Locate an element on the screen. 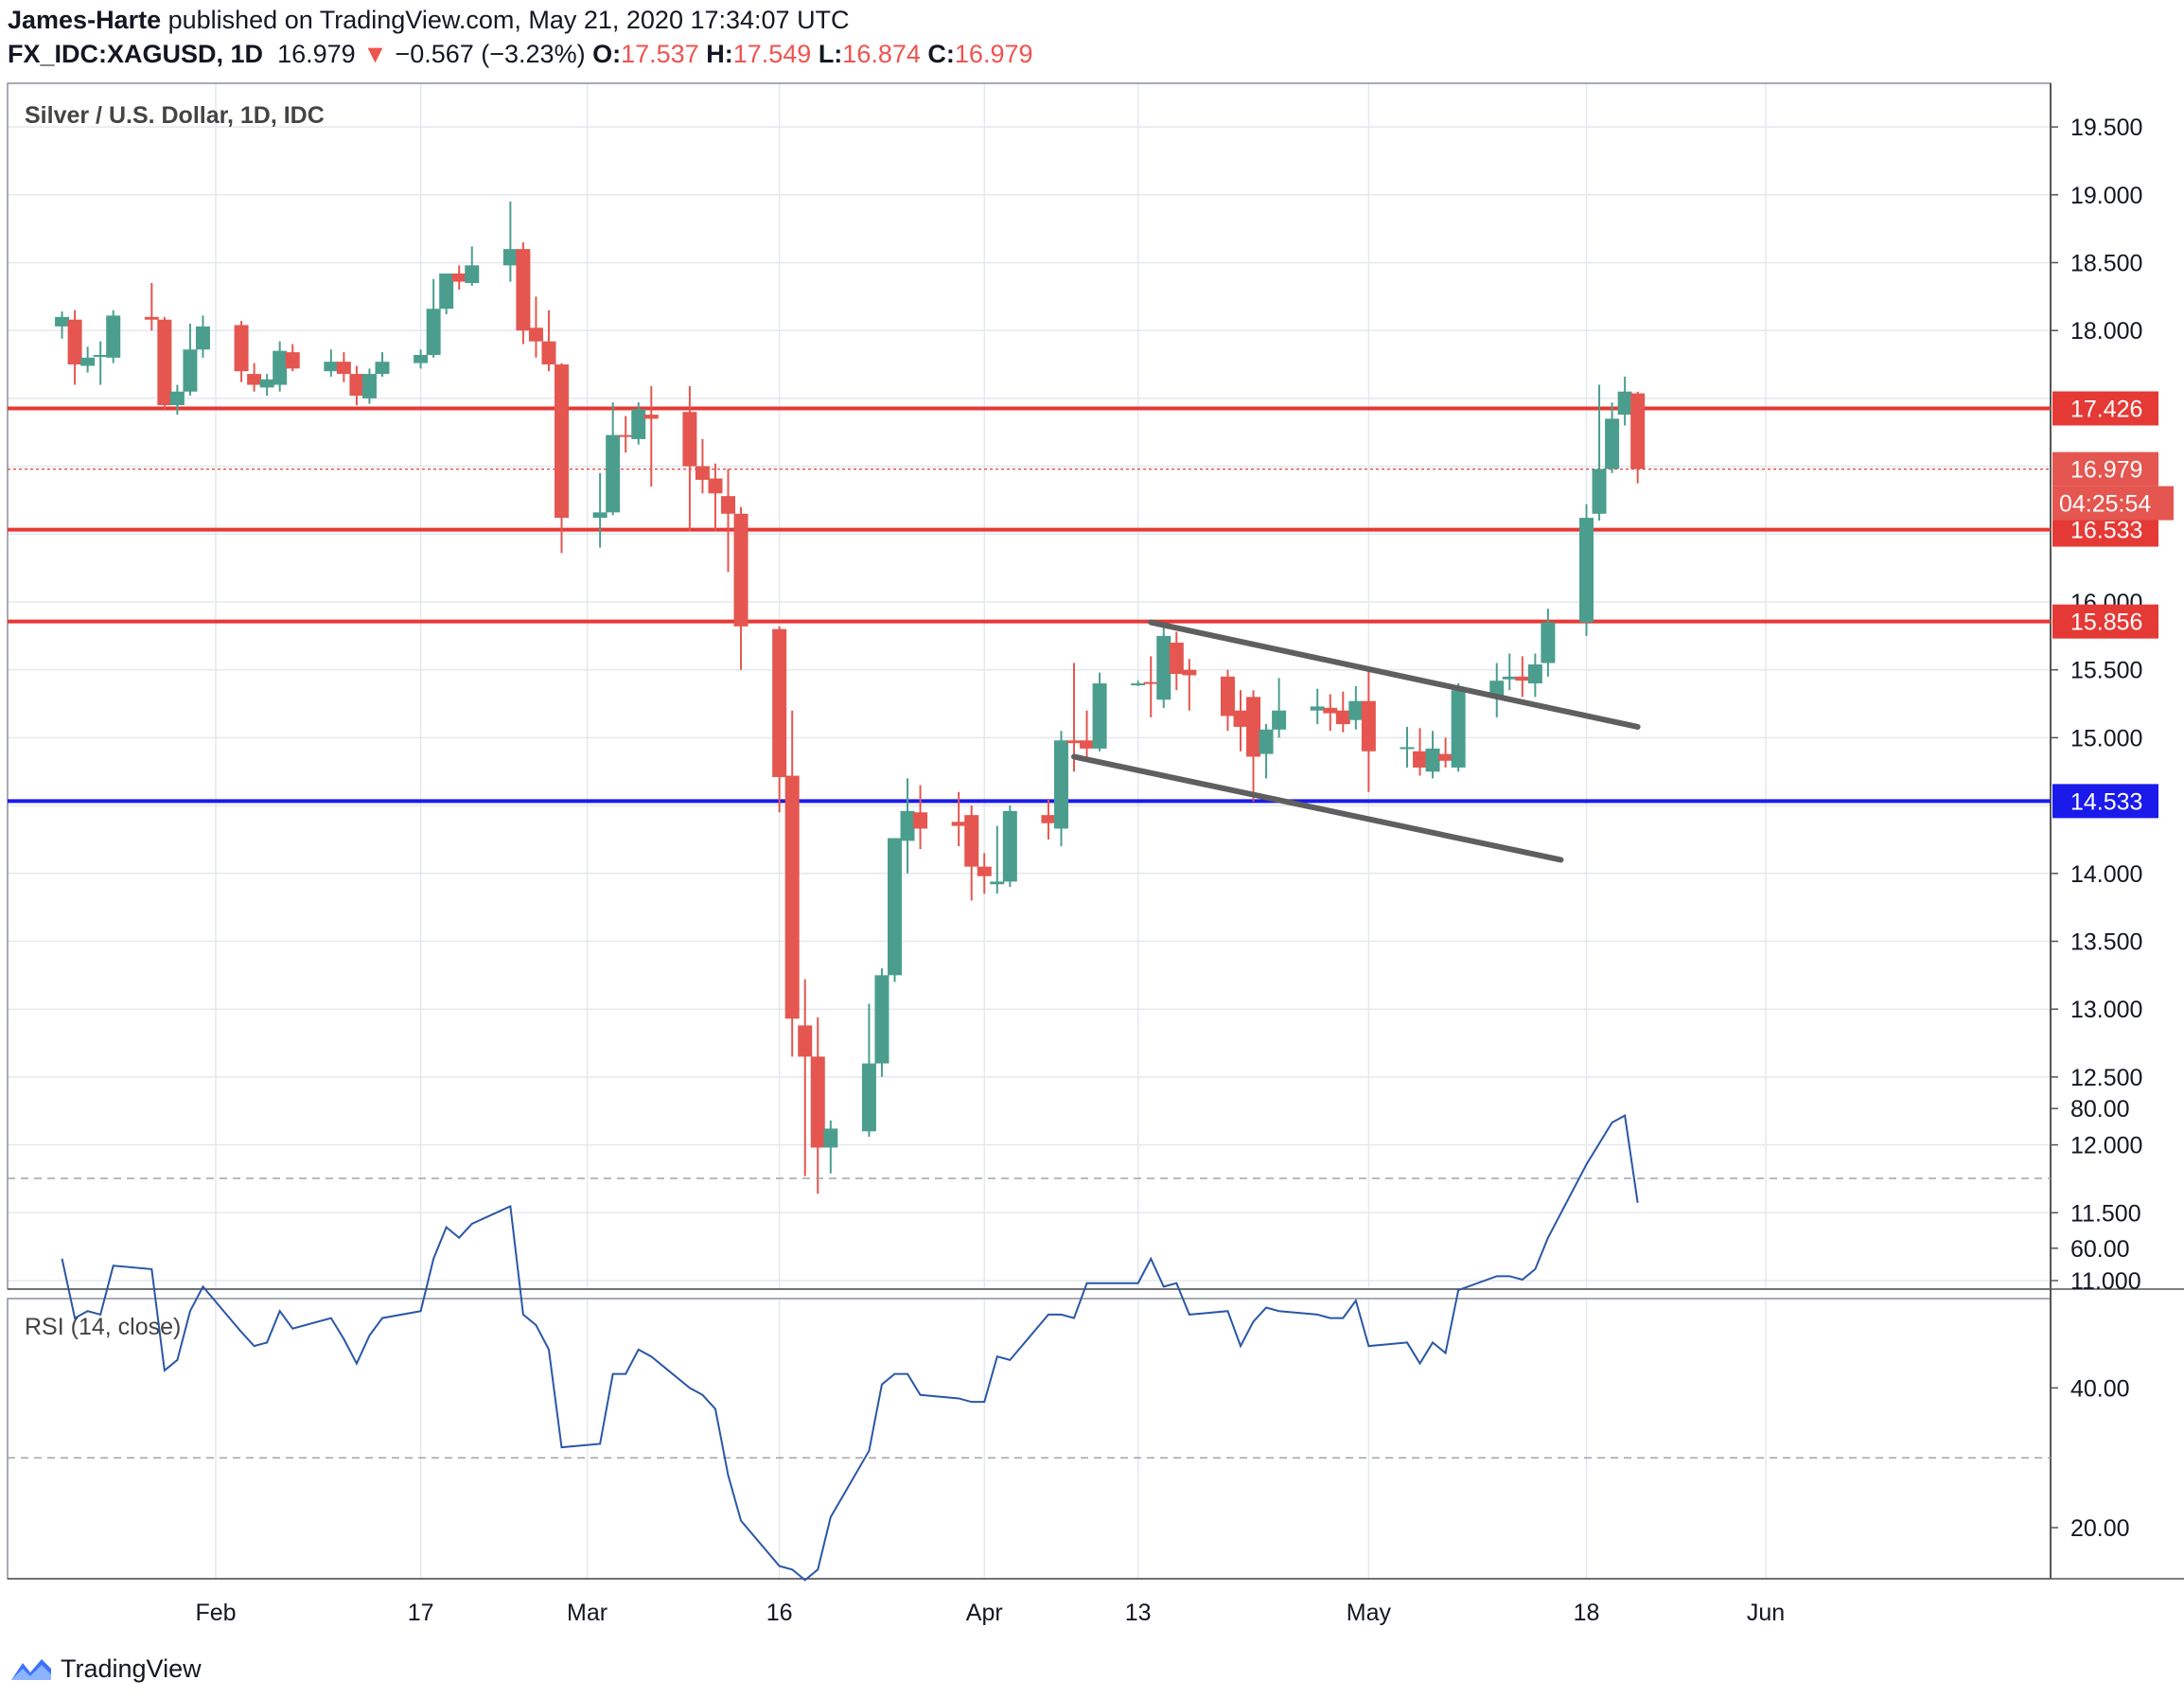  level-price-label: 15.856 is located at coordinates (2106, 623).